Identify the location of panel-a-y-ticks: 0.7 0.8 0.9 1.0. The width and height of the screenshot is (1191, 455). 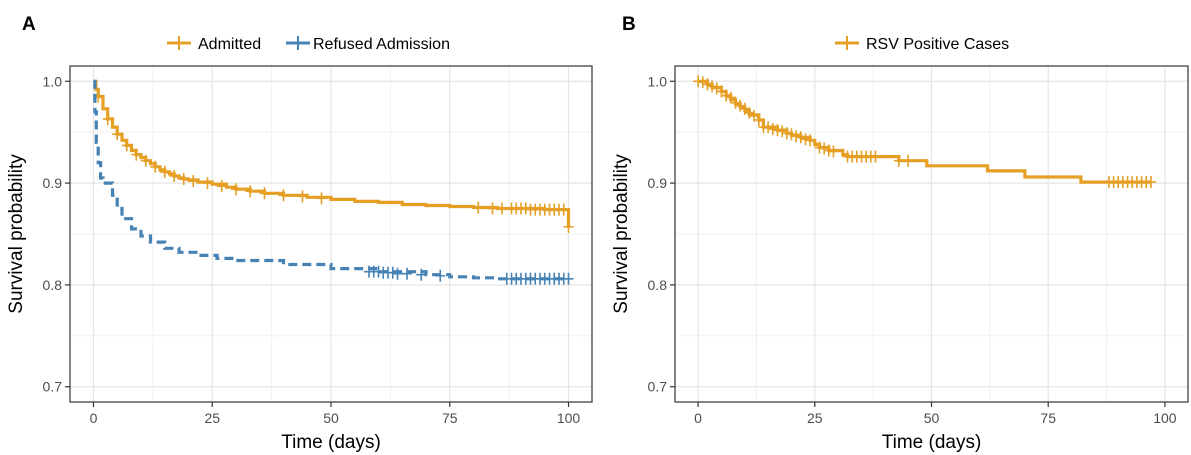
(56, 234).